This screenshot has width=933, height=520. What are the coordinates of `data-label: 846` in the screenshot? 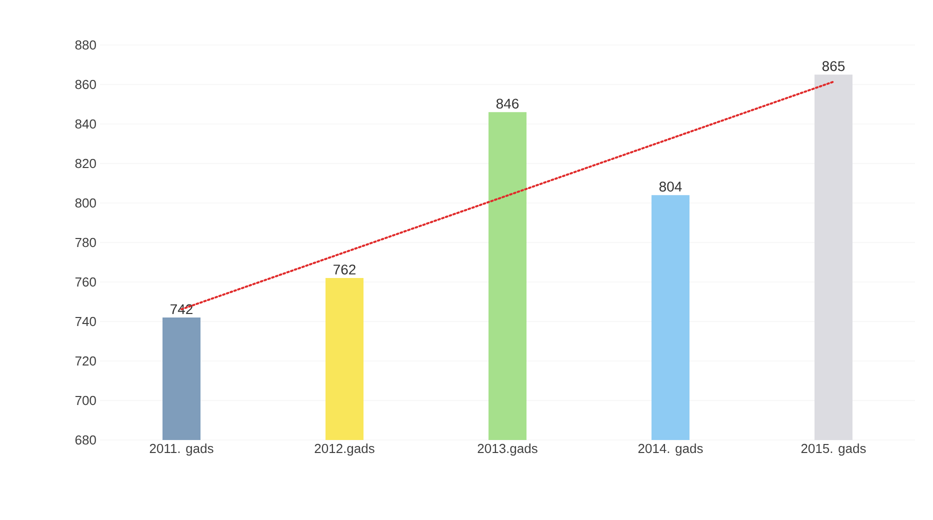 It's located at (507, 103).